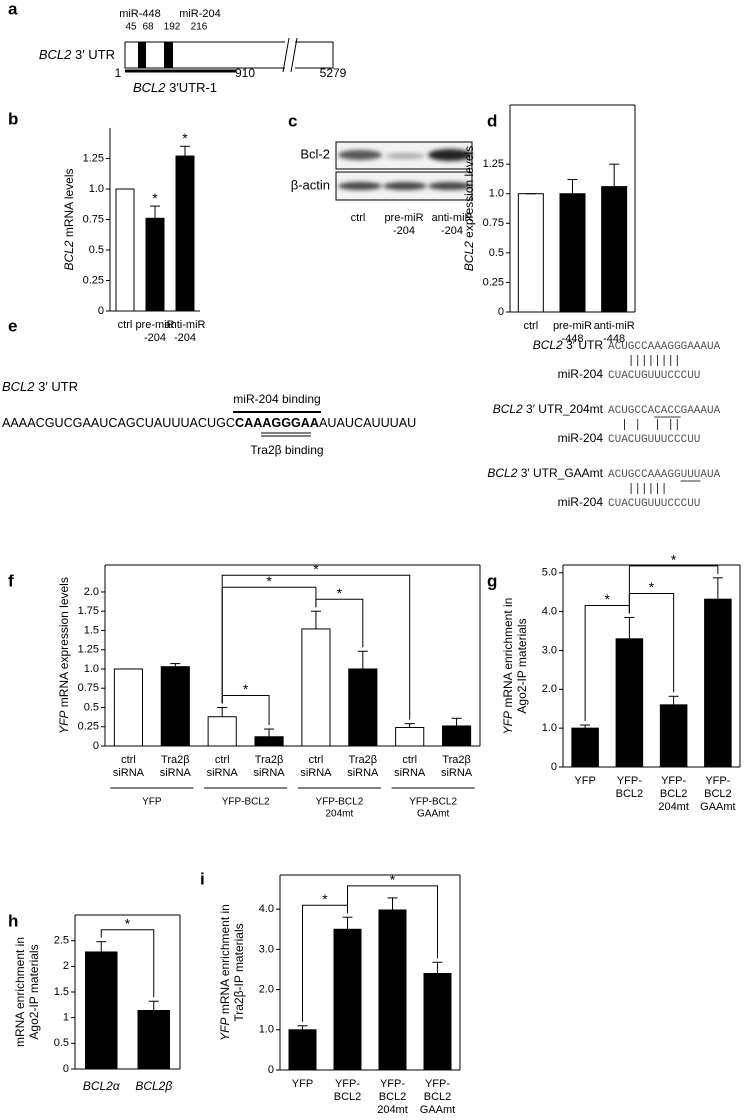 The height and width of the screenshot is (1120, 746). Describe the element at coordinates (118, 423) in the screenshot. I see `sequence-segment: AAAACGUCGAAUCAGCUAUUUACUGC` at that location.